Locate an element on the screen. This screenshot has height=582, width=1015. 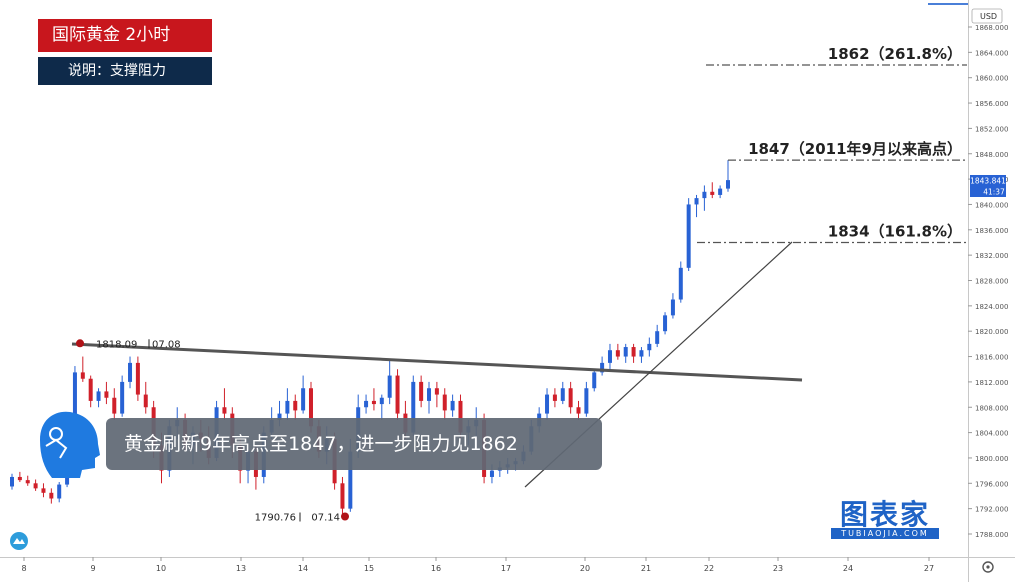
y-tick-label: 1812.000 is located at coordinates (991, 383).